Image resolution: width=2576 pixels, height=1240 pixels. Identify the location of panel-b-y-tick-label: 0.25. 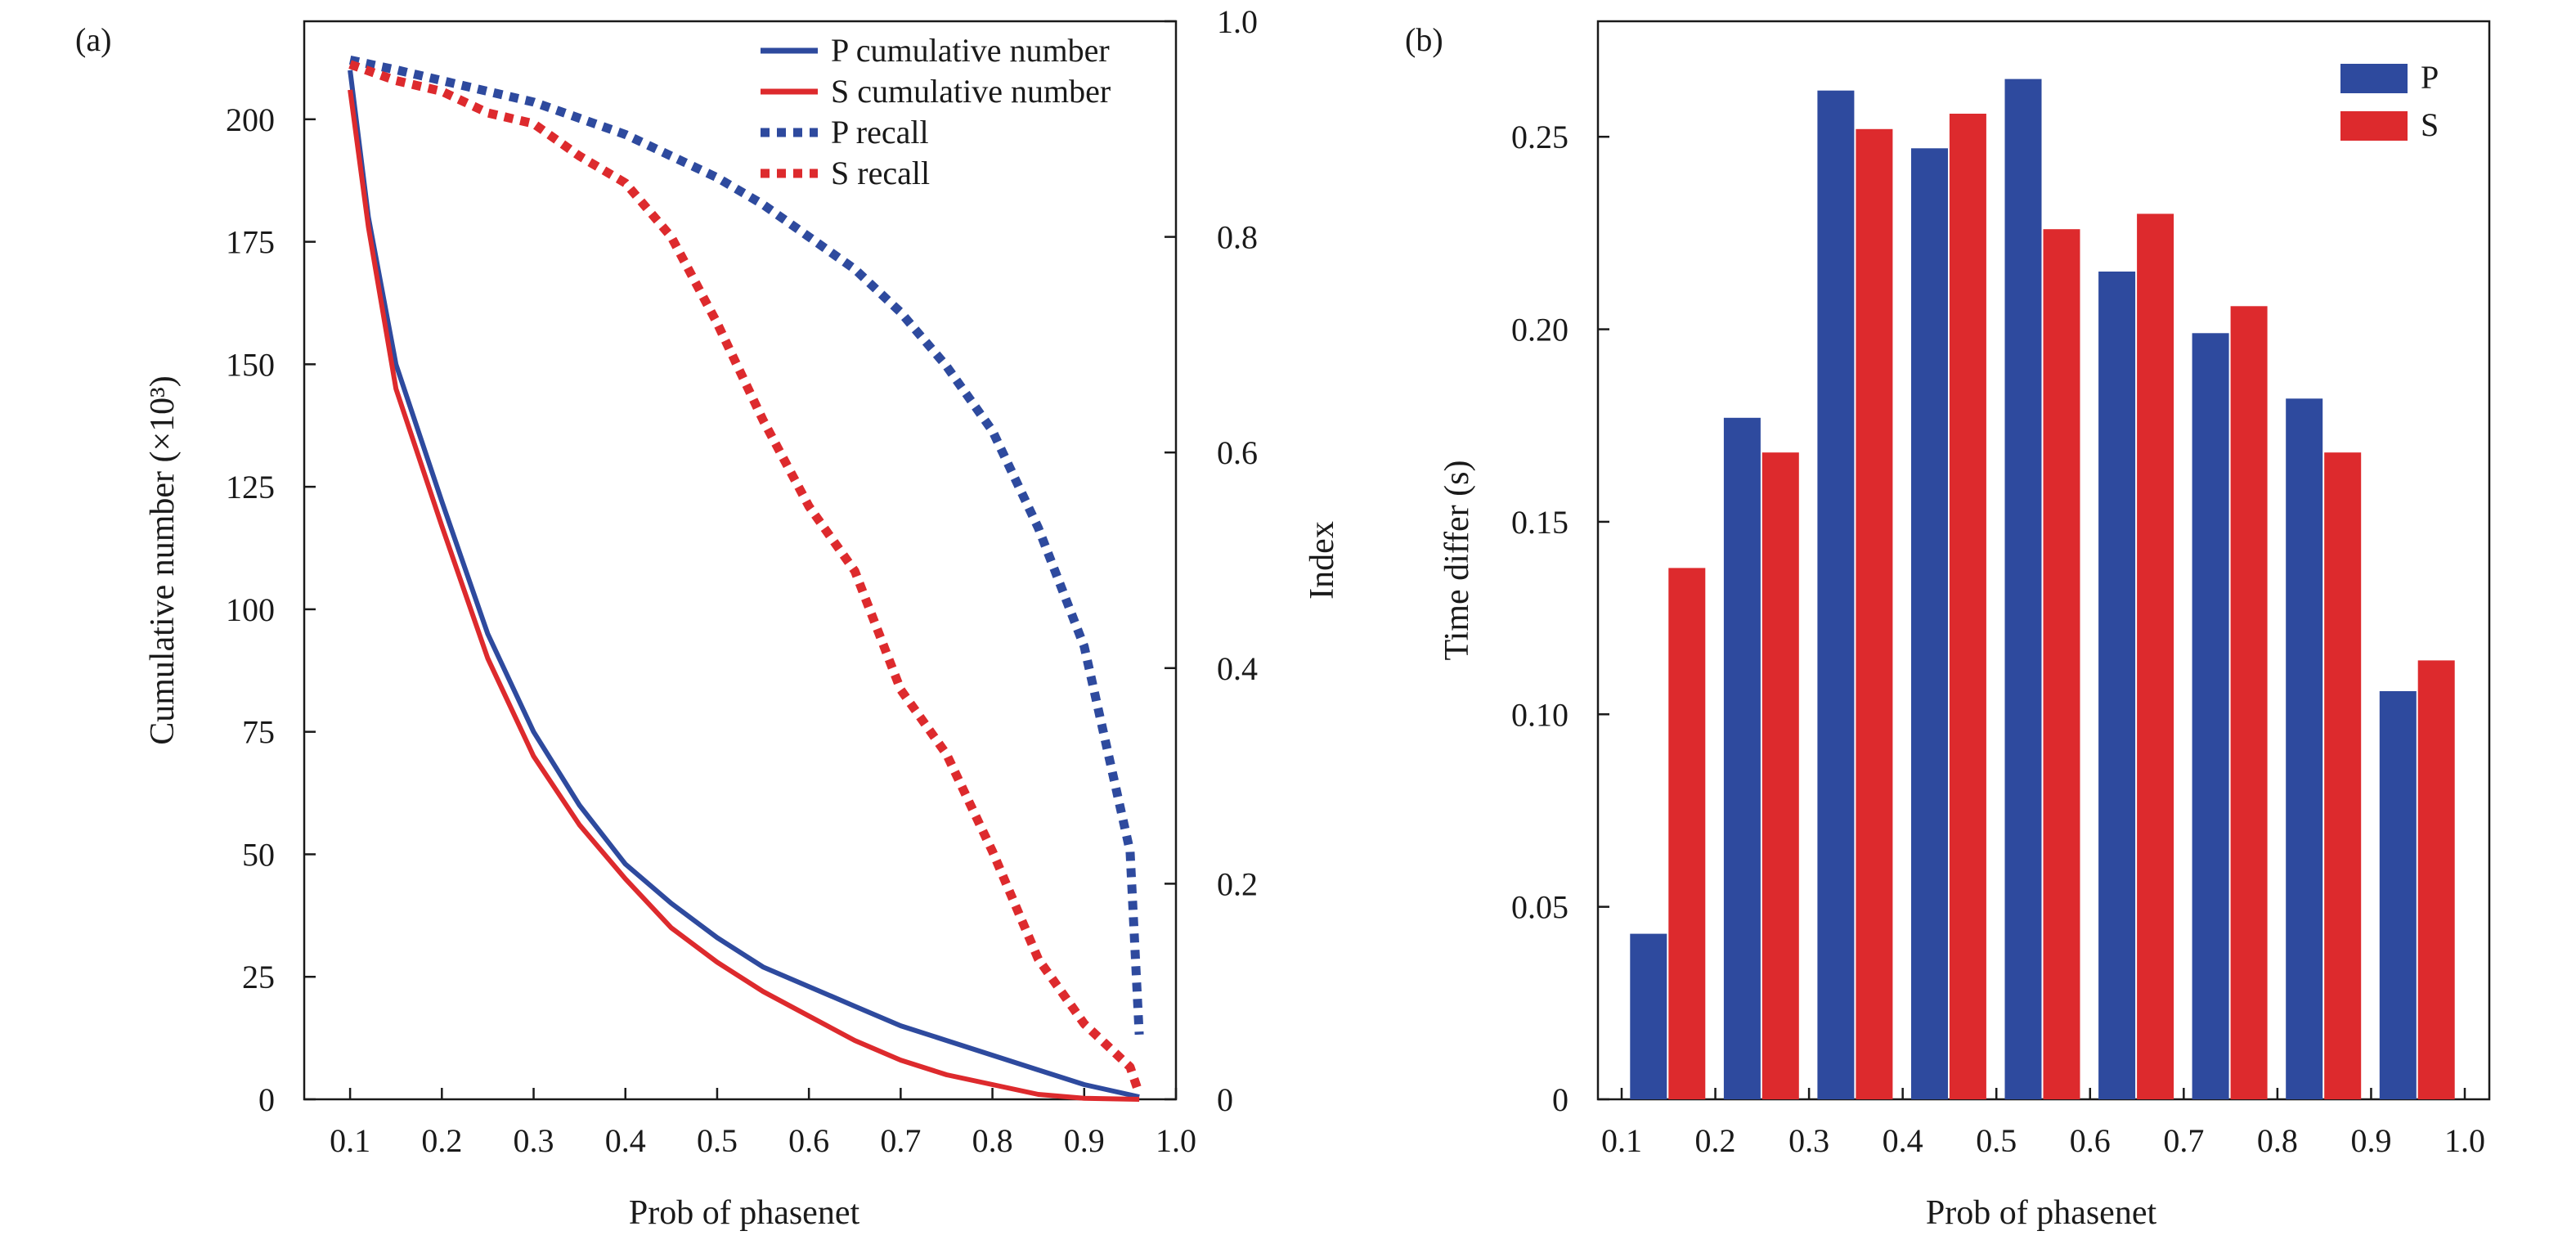
(1540, 137).